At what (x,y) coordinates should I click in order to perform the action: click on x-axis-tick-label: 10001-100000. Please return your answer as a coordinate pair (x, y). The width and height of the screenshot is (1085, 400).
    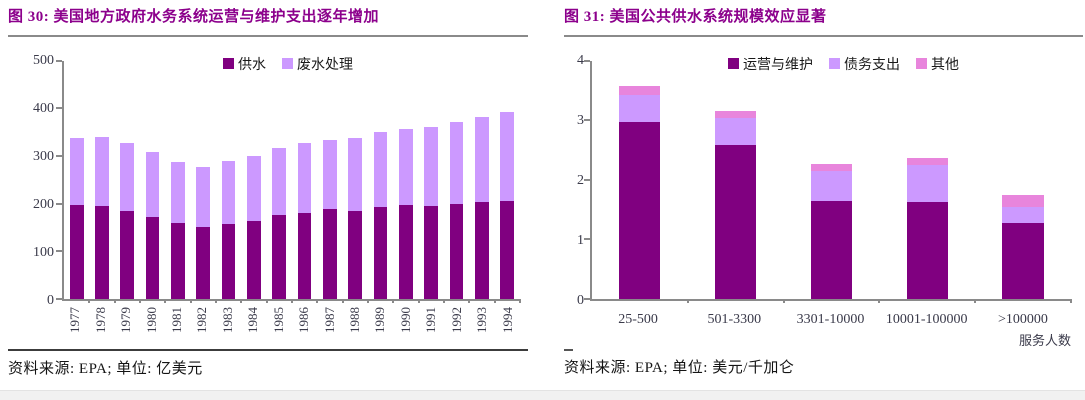
    Looking at the image, I should click on (927, 325).